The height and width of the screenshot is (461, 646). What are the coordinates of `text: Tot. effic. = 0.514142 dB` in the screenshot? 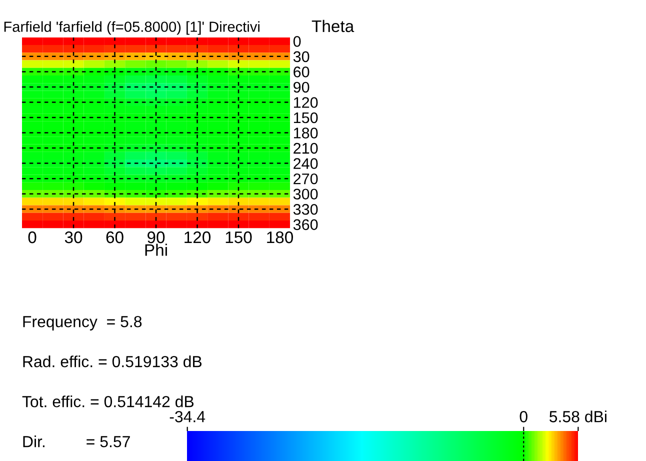 It's located at (108, 402).